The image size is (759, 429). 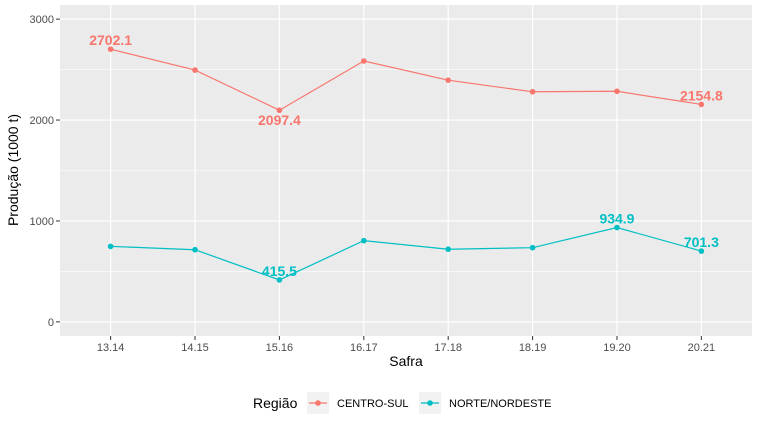 What do you see at coordinates (195, 348) in the screenshot?
I see `x-tick-label: 14.15` at bounding box center [195, 348].